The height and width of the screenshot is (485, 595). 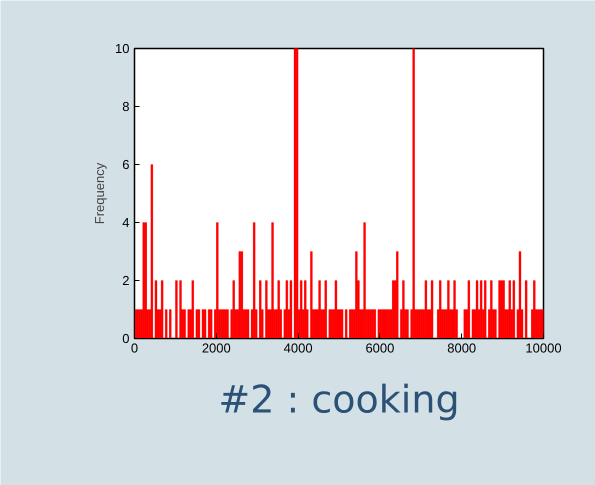 I want to click on text: #2 : cooking, so click(x=339, y=400).